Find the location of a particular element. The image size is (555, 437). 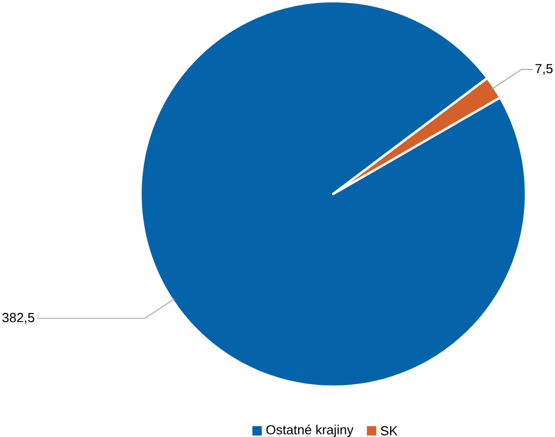

data-label: 382,5 is located at coordinates (18, 318).